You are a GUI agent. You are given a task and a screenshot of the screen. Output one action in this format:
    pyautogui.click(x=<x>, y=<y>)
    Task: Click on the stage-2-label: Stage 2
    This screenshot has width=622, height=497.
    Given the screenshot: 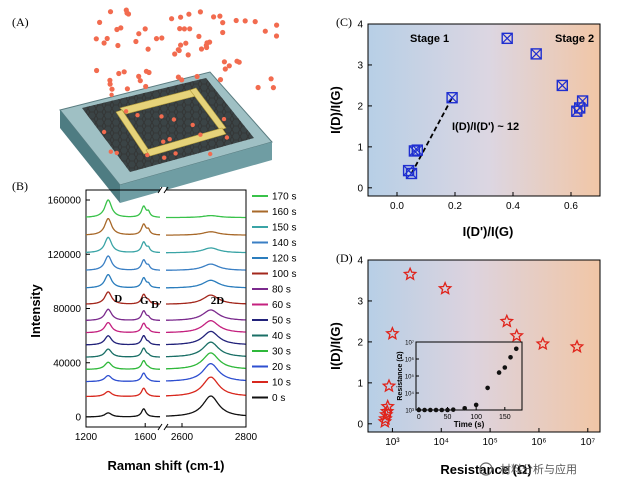 What is the action you would take?
    pyautogui.click(x=574, y=39)
    